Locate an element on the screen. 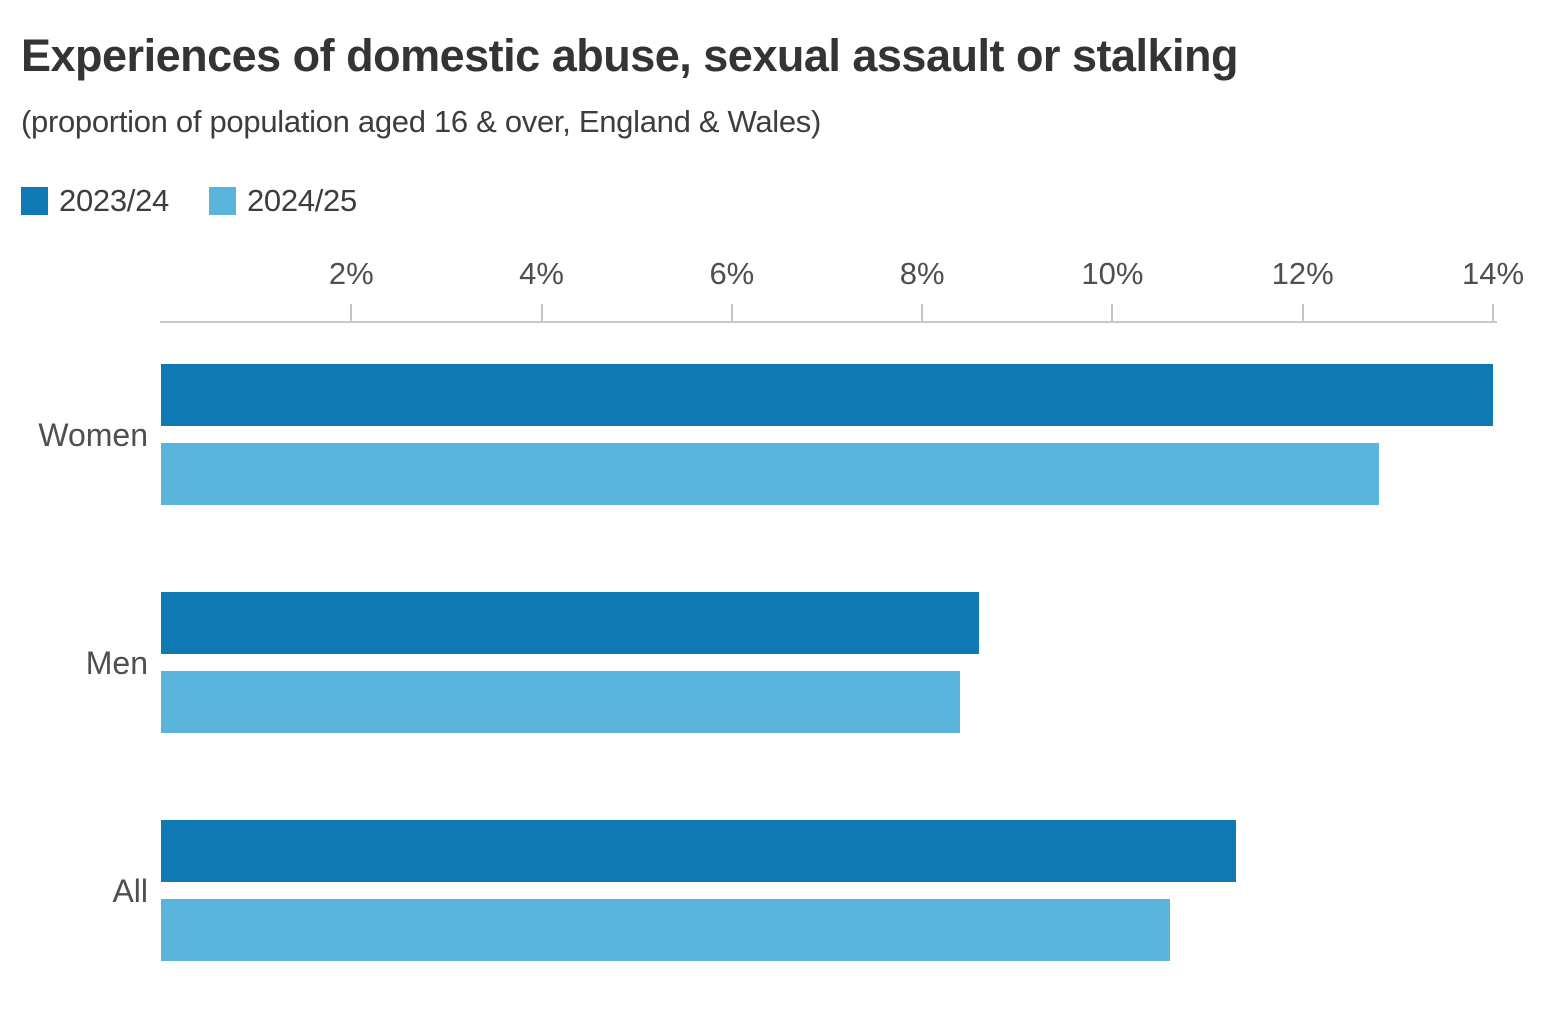 The width and height of the screenshot is (1548, 1032). axis-tick-label-4: 4% is located at coordinates (541, 273).